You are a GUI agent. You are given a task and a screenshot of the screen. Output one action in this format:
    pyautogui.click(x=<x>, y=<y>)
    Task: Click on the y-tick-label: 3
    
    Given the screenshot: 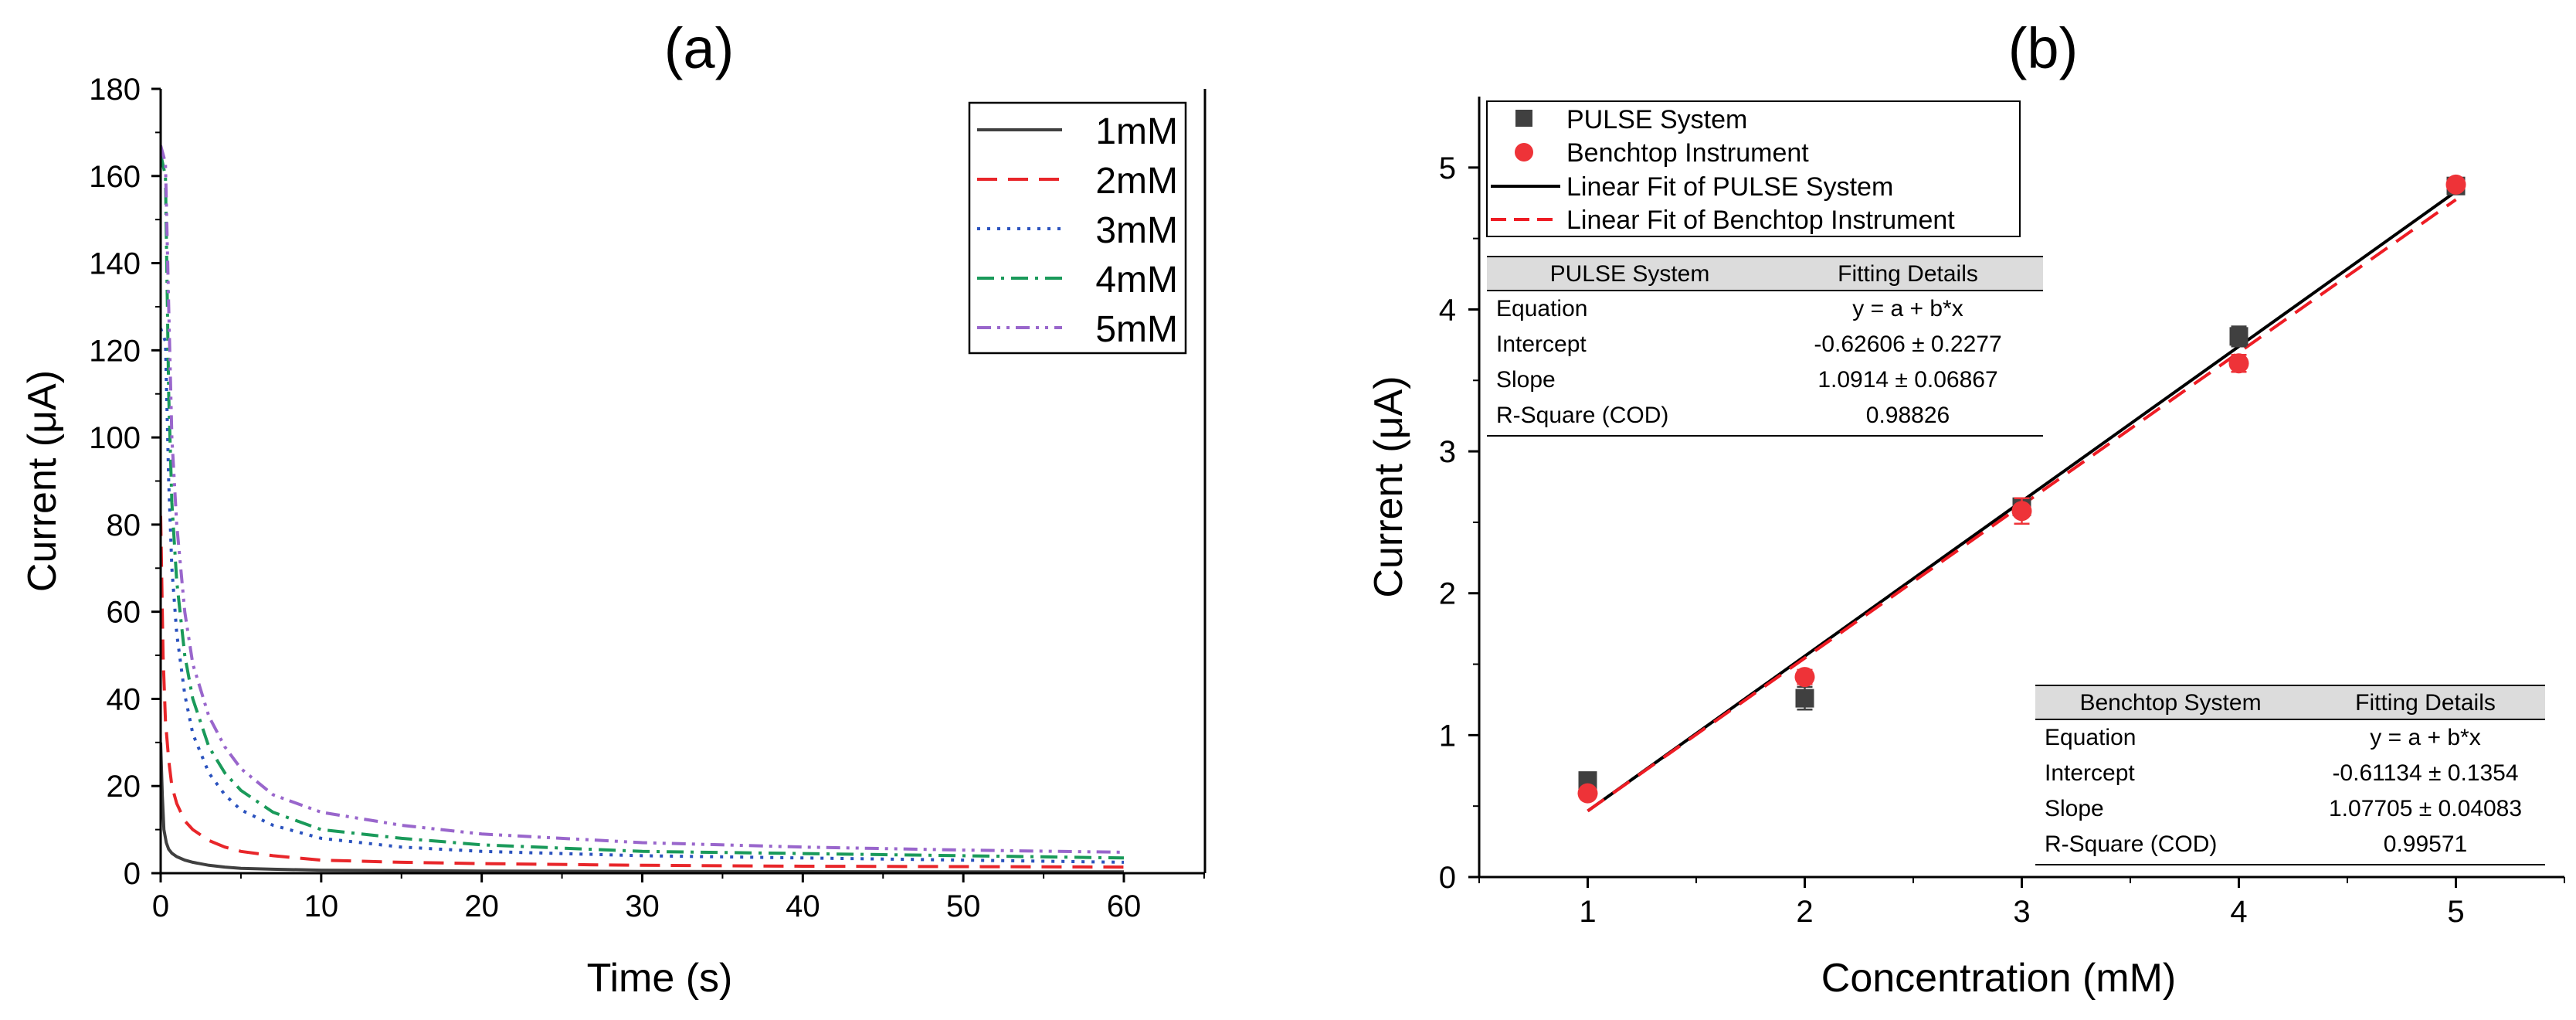 What is the action you would take?
    pyautogui.click(x=1447, y=452)
    